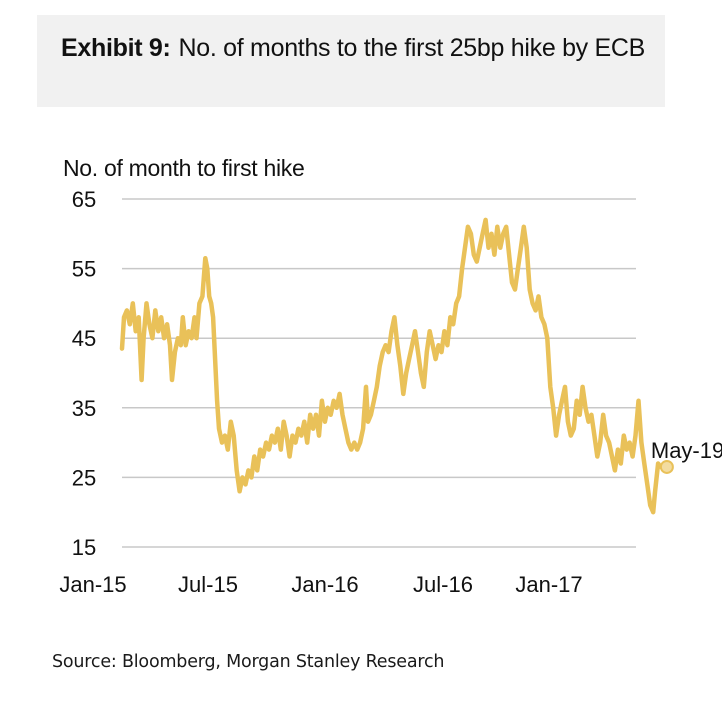  I want to click on x-tick-label: Jul-15, so click(208, 584).